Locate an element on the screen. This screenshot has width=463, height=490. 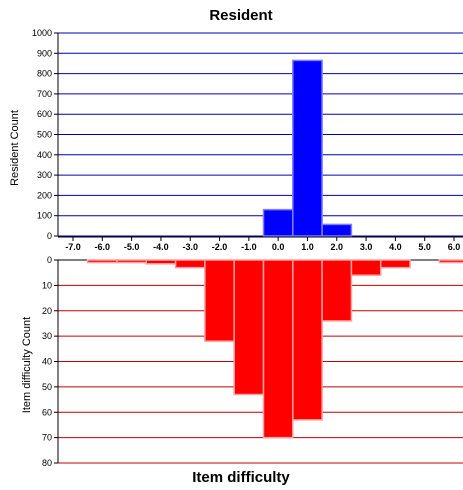
x-axis-label: Item difficulty is located at coordinates (241, 477).